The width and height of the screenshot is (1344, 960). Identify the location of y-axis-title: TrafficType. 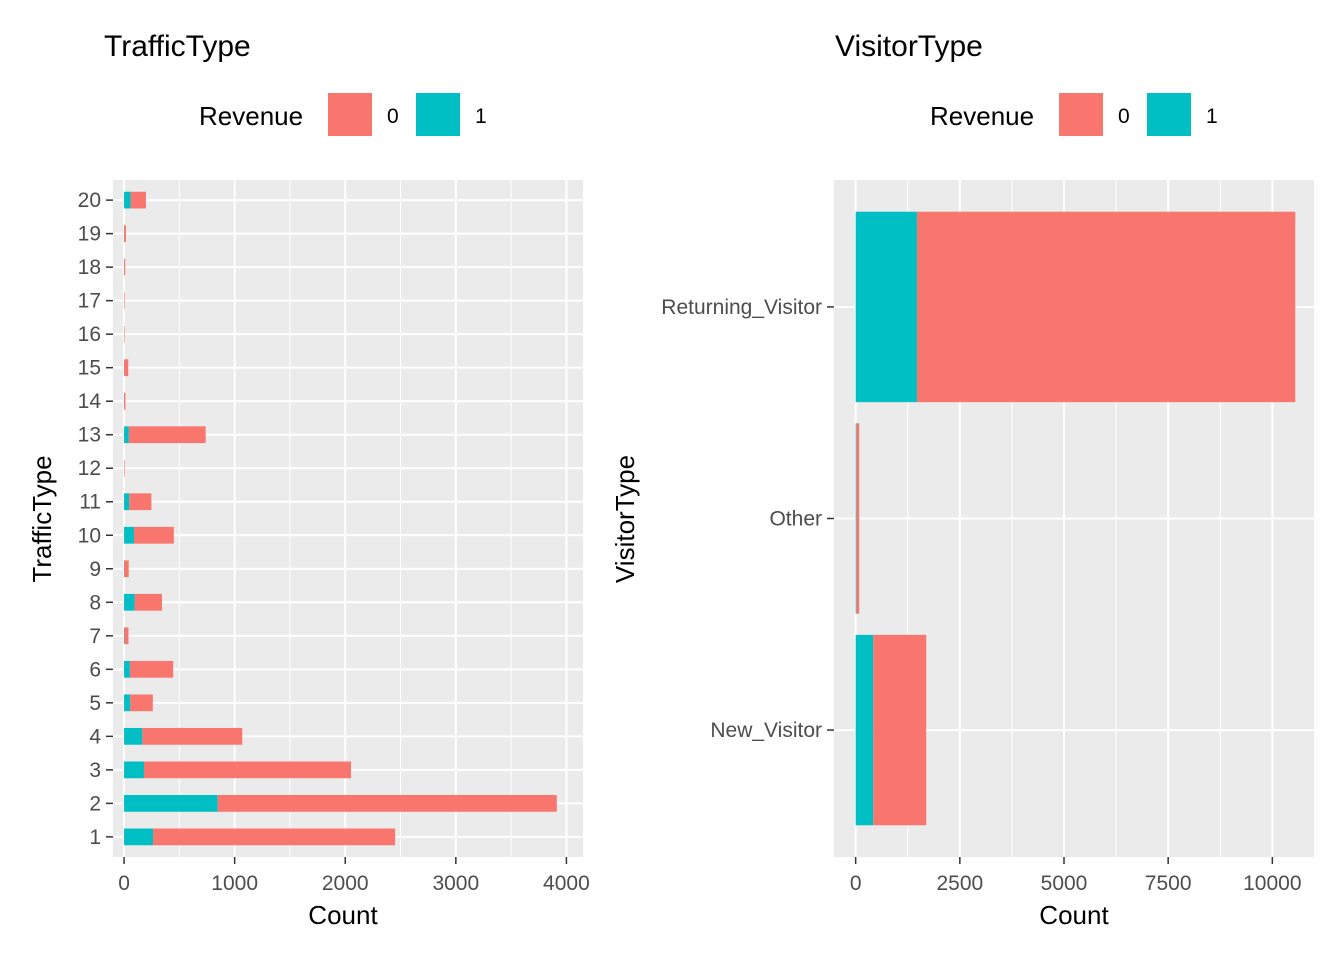
(42, 518).